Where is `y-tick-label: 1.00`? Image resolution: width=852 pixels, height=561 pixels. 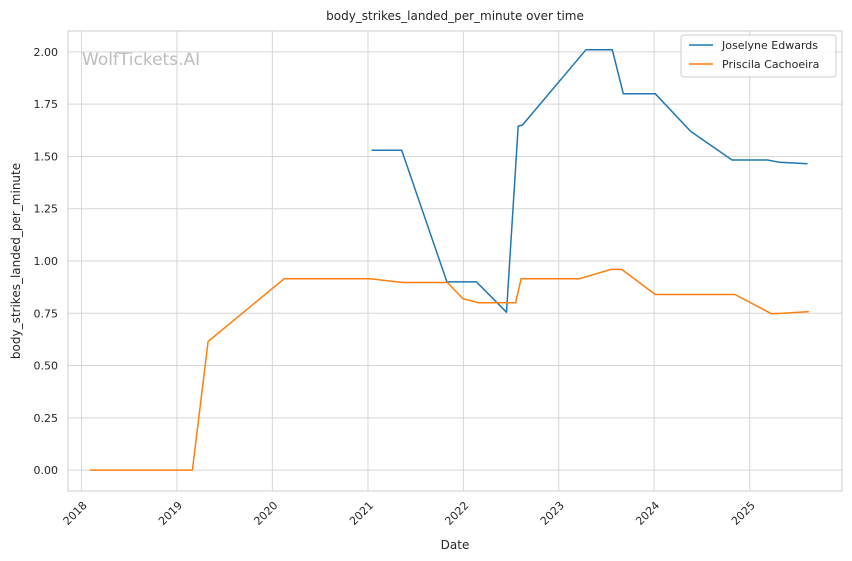 y-tick-label: 1.00 is located at coordinates (46, 261).